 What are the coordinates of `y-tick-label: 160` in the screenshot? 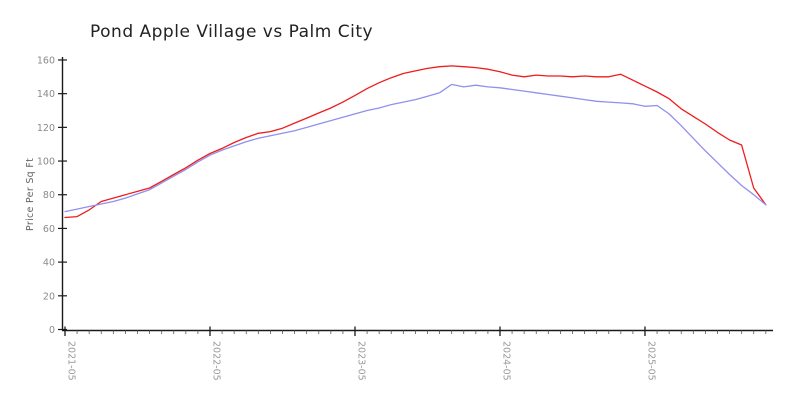 It's located at (46, 60).